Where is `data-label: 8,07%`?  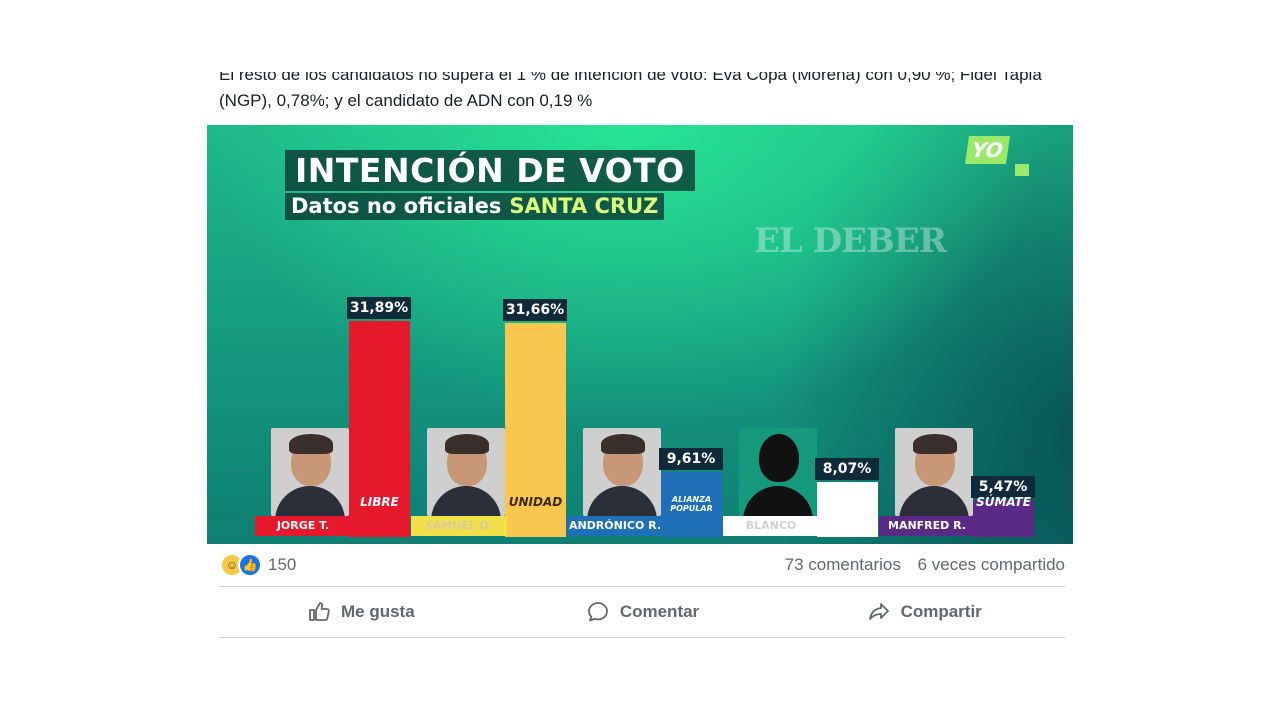
data-label: 8,07% is located at coordinates (847, 469).